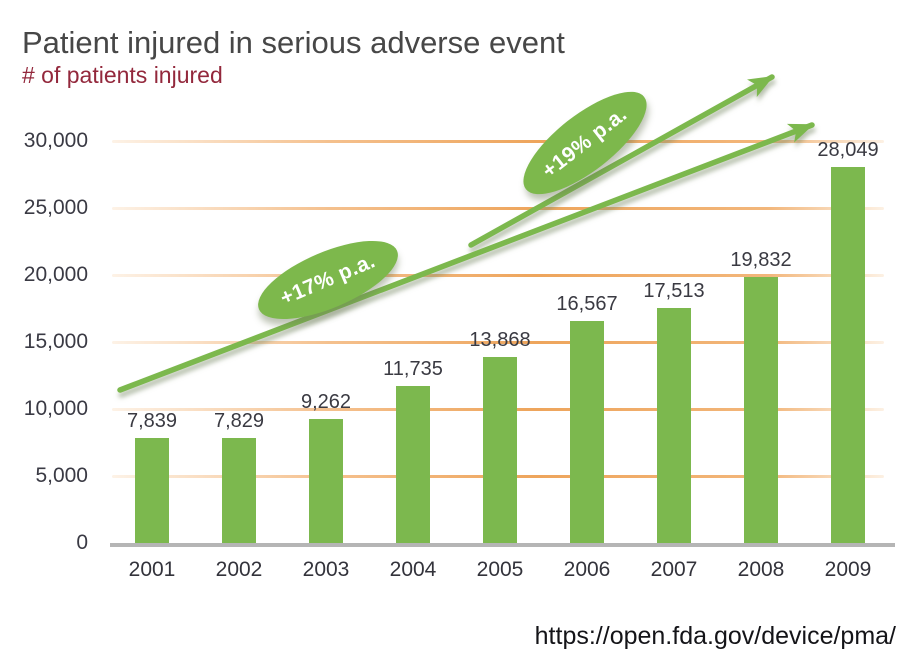 Image resolution: width=900 pixels, height=672 pixels. What do you see at coordinates (239, 490) in the screenshot?
I see `bar-2002` at bounding box center [239, 490].